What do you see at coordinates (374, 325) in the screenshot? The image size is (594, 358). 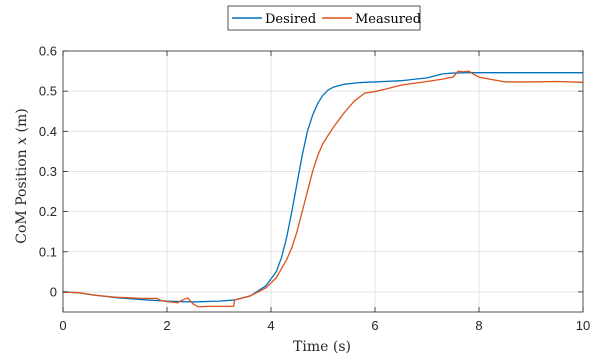 I see `x-tick-label: 6` at bounding box center [374, 325].